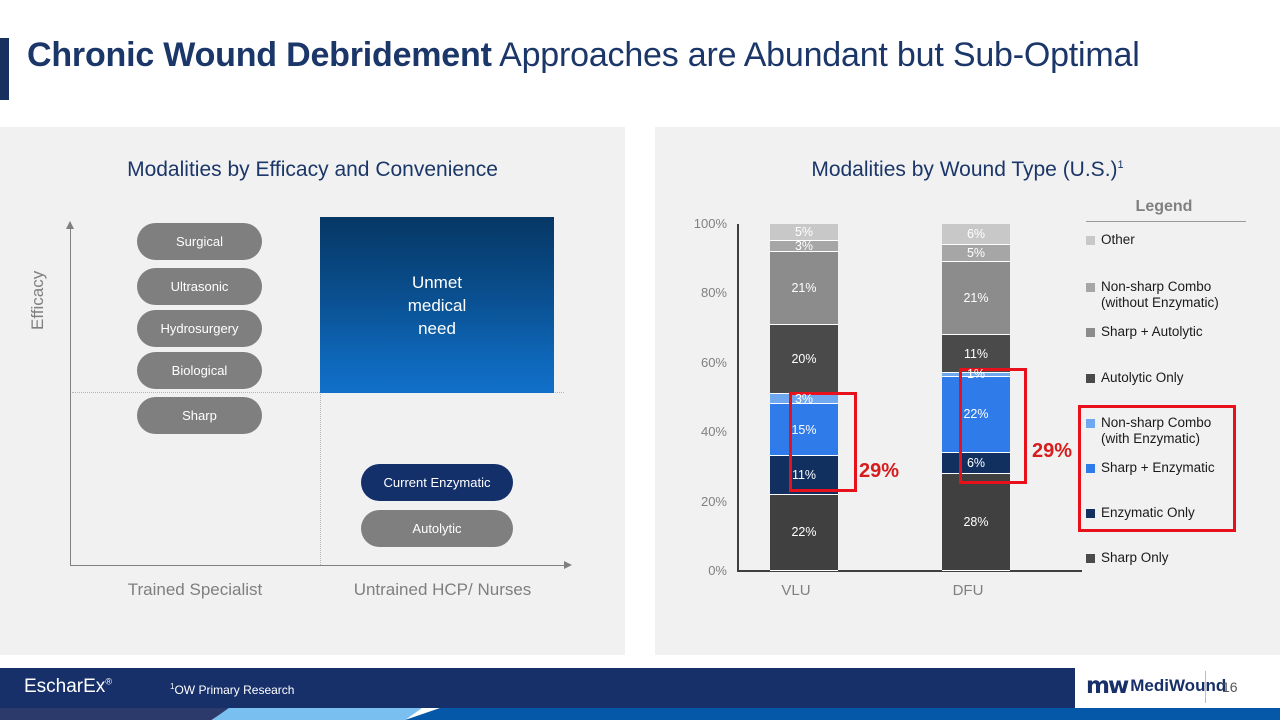 This screenshot has width=1280, height=720. I want to click on chart-y-tick: 0%, so click(717, 570).